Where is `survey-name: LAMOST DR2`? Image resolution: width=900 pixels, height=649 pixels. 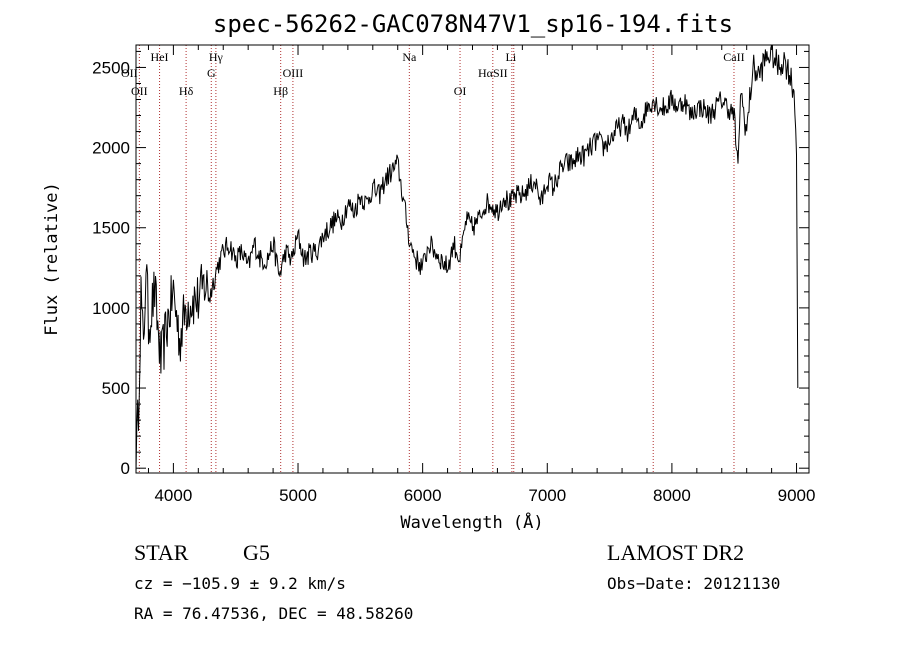
survey-name: LAMOST DR2 is located at coordinates (675, 552).